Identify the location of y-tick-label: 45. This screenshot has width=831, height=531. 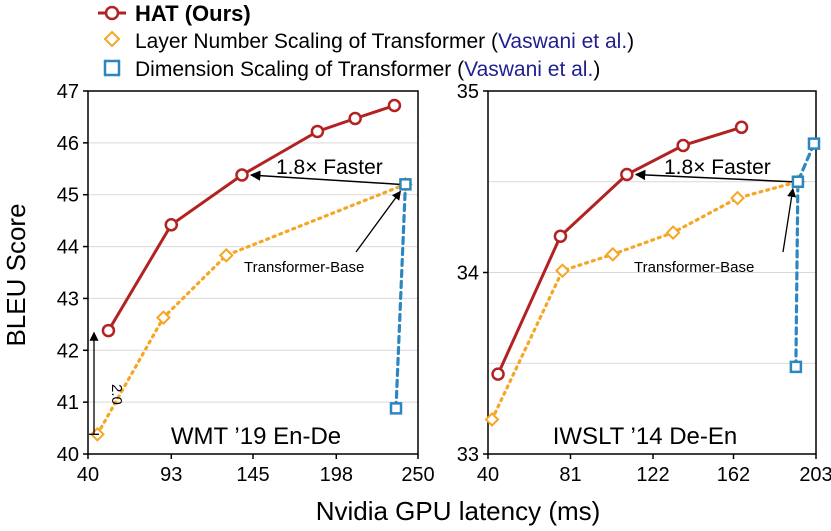
(68, 196).